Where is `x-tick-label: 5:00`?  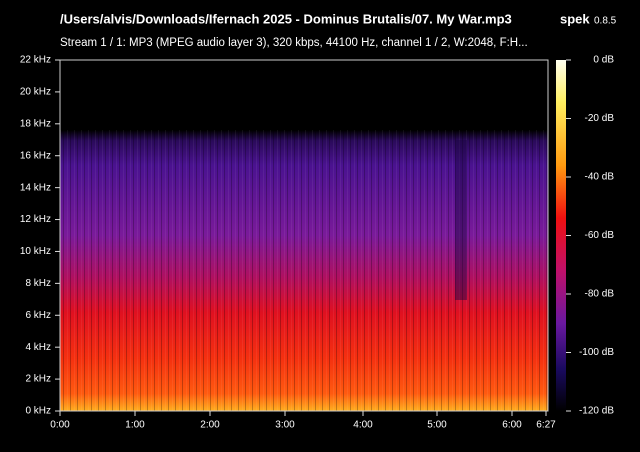
x-tick-label: 5:00 is located at coordinates (437, 425).